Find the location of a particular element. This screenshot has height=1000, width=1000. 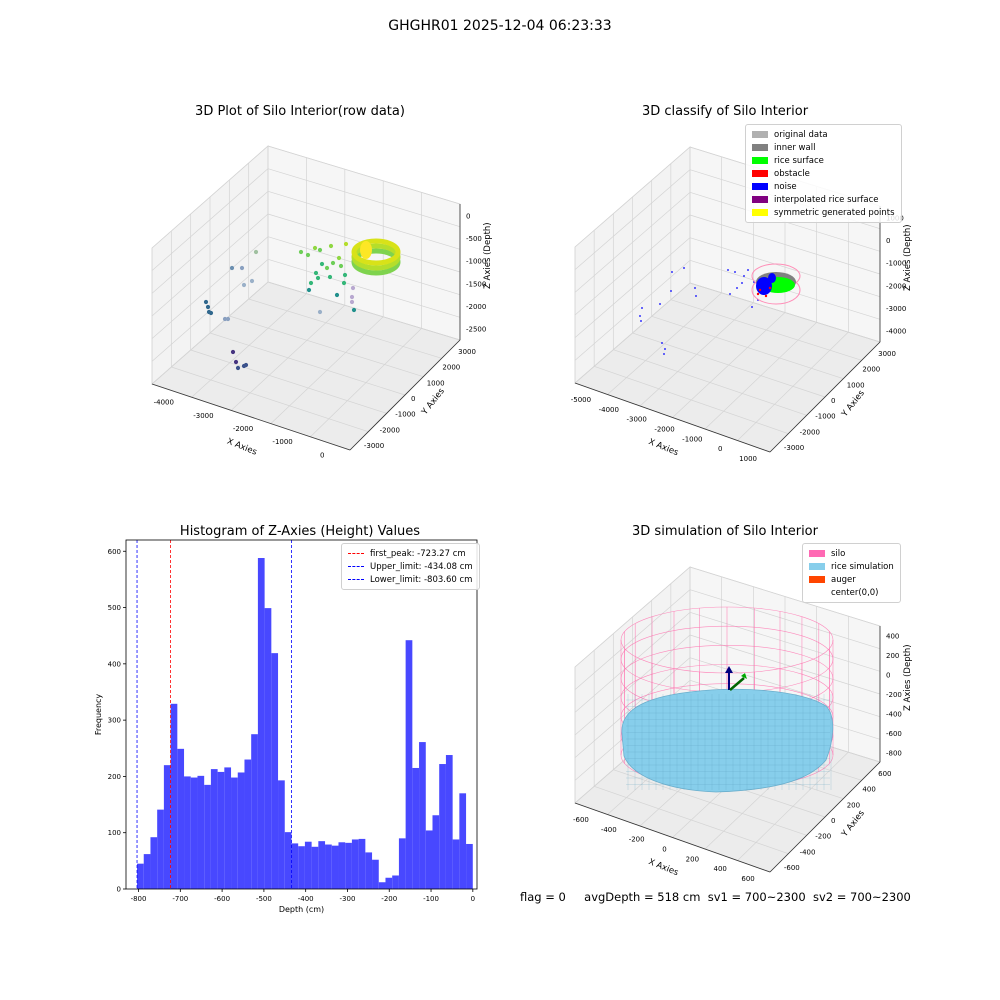

panel2-legend-entry: original data is located at coordinates (823, 134).